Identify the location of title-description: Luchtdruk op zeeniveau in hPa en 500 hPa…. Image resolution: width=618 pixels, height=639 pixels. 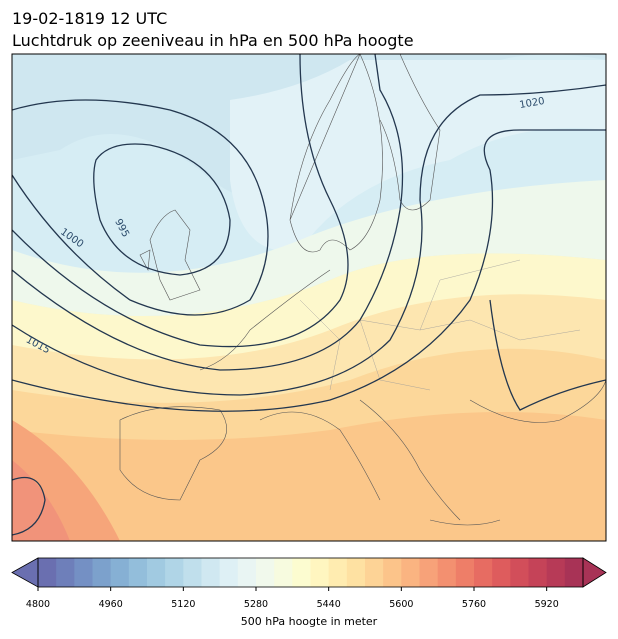
(213, 40).